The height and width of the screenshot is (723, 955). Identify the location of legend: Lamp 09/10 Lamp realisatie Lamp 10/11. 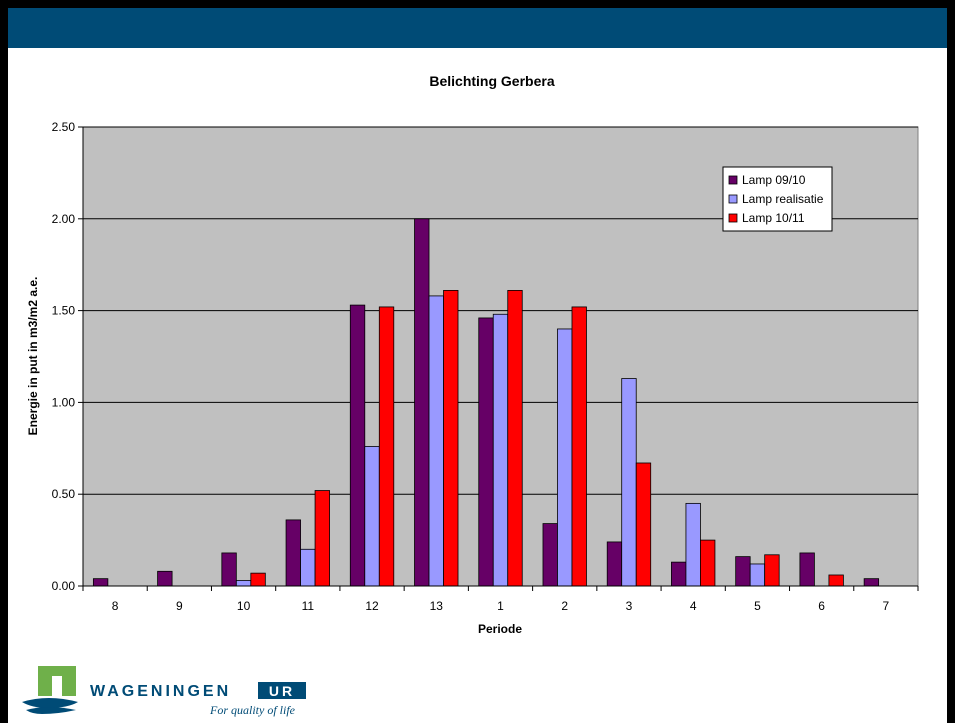
(777, 199).